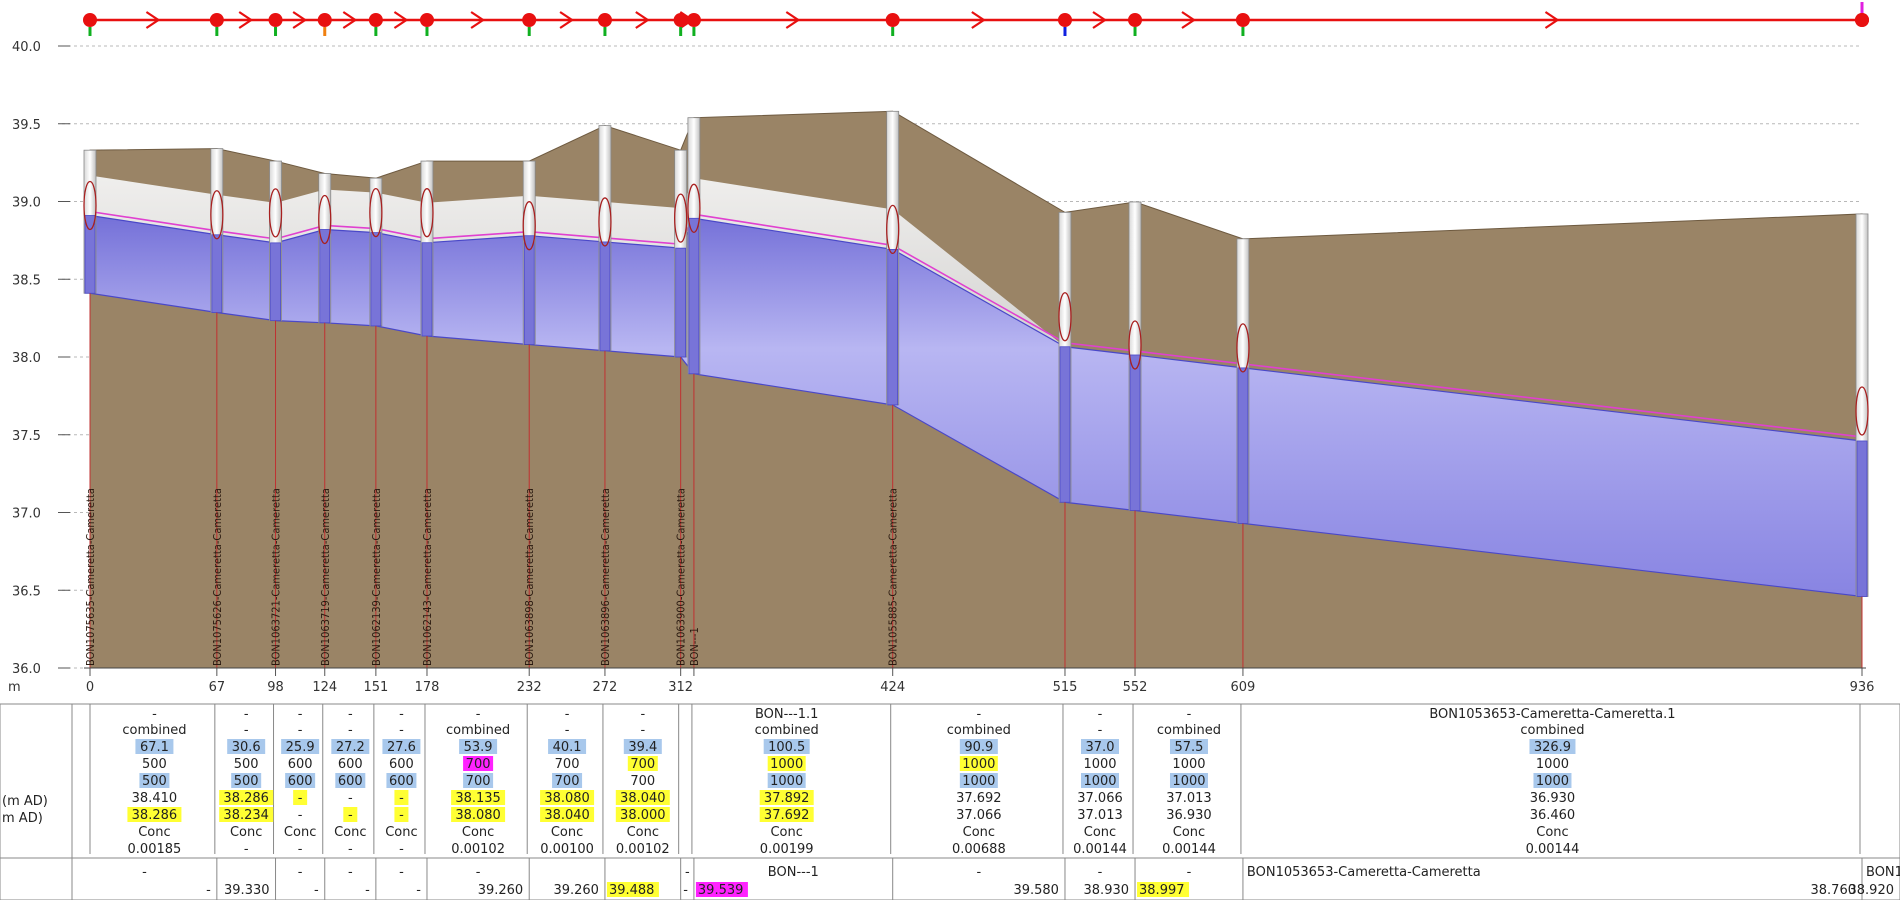 The width and height of the screenshot is (1900, 900). Describe the element at coordinates (1553, 815) in the screenshot. I see `table-cell-ds: 36.460` at that location.